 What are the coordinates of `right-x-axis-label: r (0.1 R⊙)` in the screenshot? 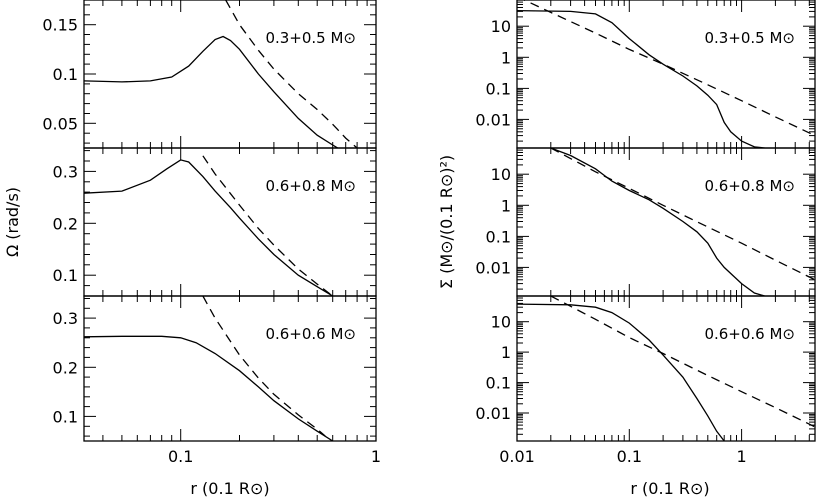 It's located at (669, 488).